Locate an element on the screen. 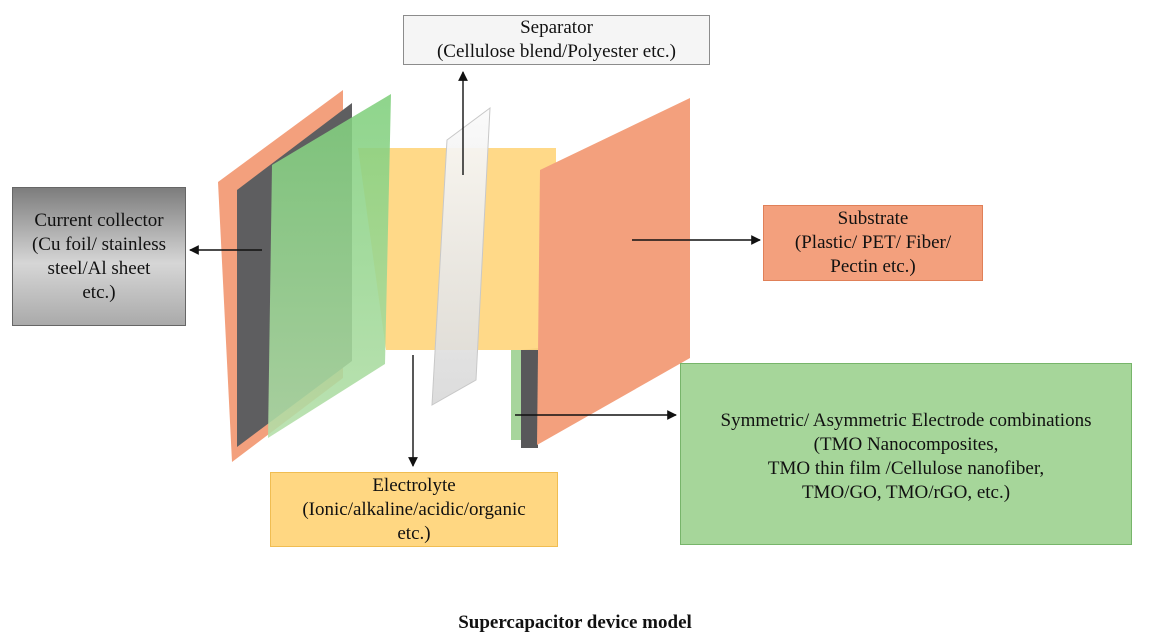  separator-layer is located at coordinates (461, 256).